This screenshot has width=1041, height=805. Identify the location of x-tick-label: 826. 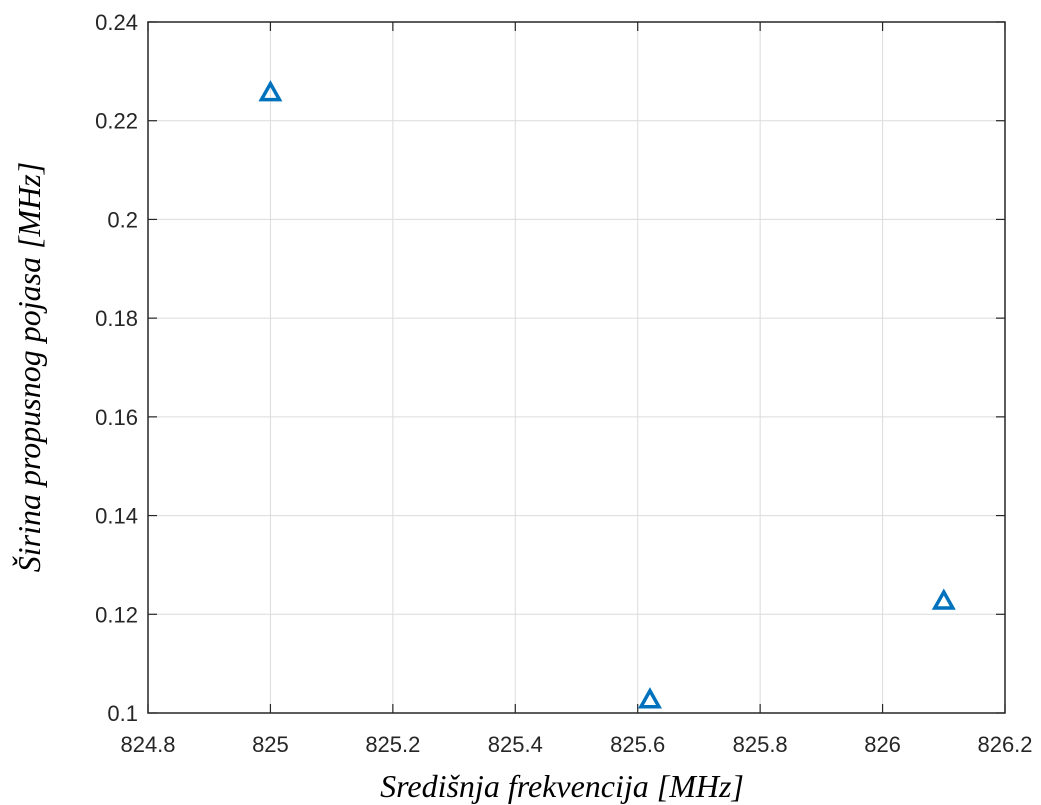
(882, 744).